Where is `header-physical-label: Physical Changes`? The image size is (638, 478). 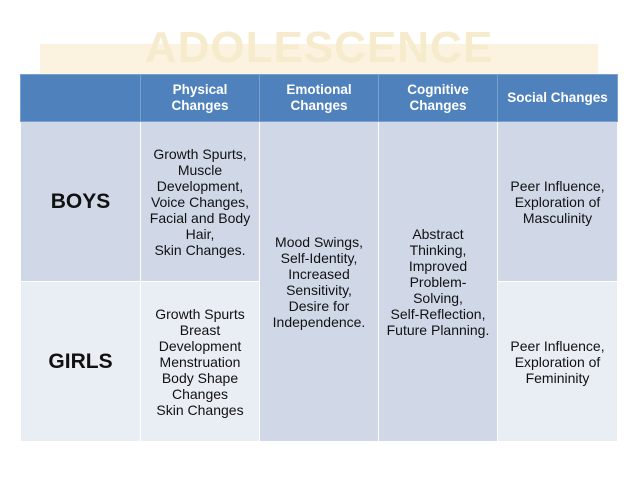
header-physical-label: Physical Changes is located at coordinates (200, 97).